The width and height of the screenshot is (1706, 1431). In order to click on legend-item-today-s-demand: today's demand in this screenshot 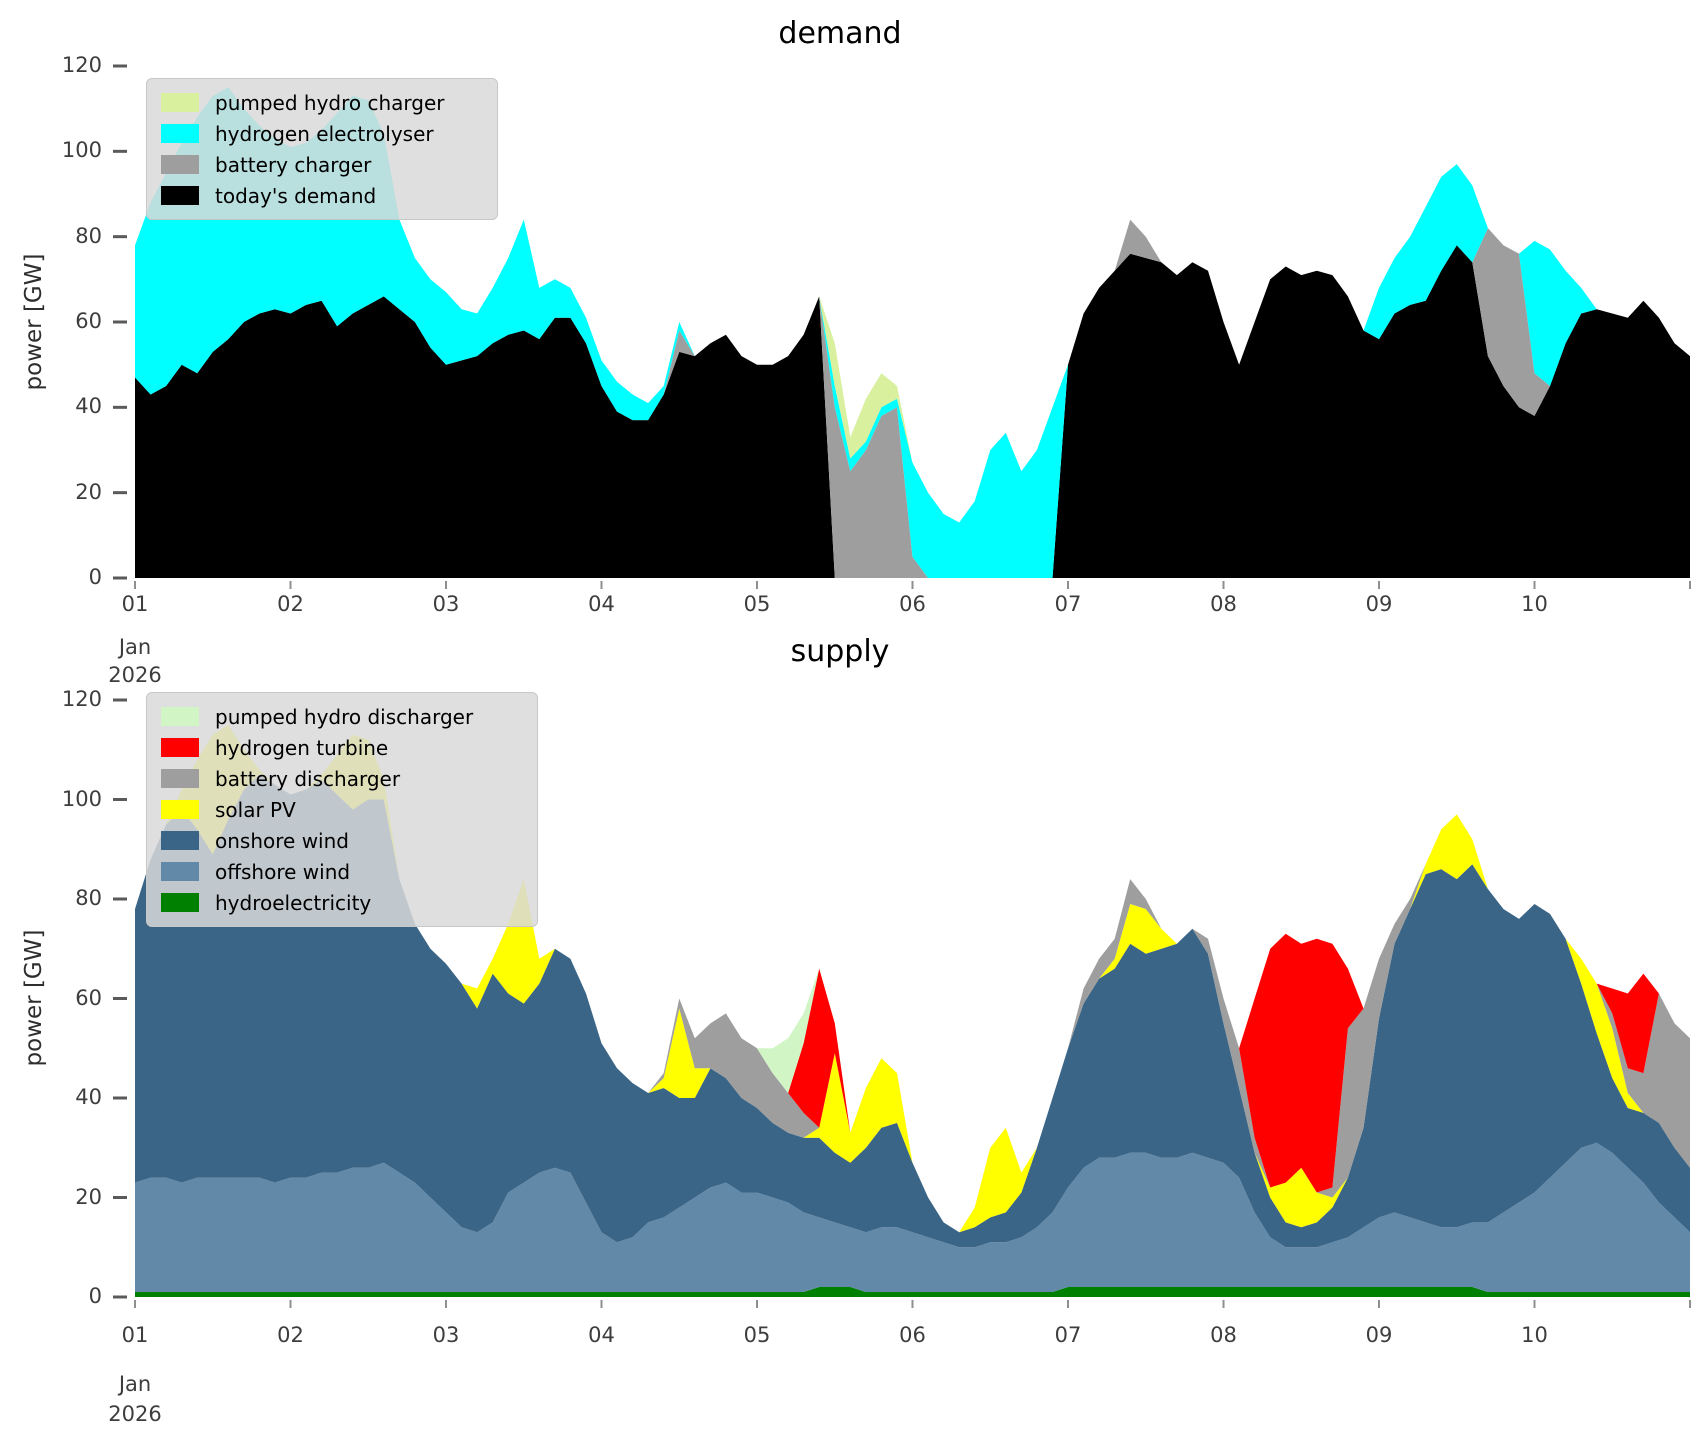, I will do `click(323, 195)`.